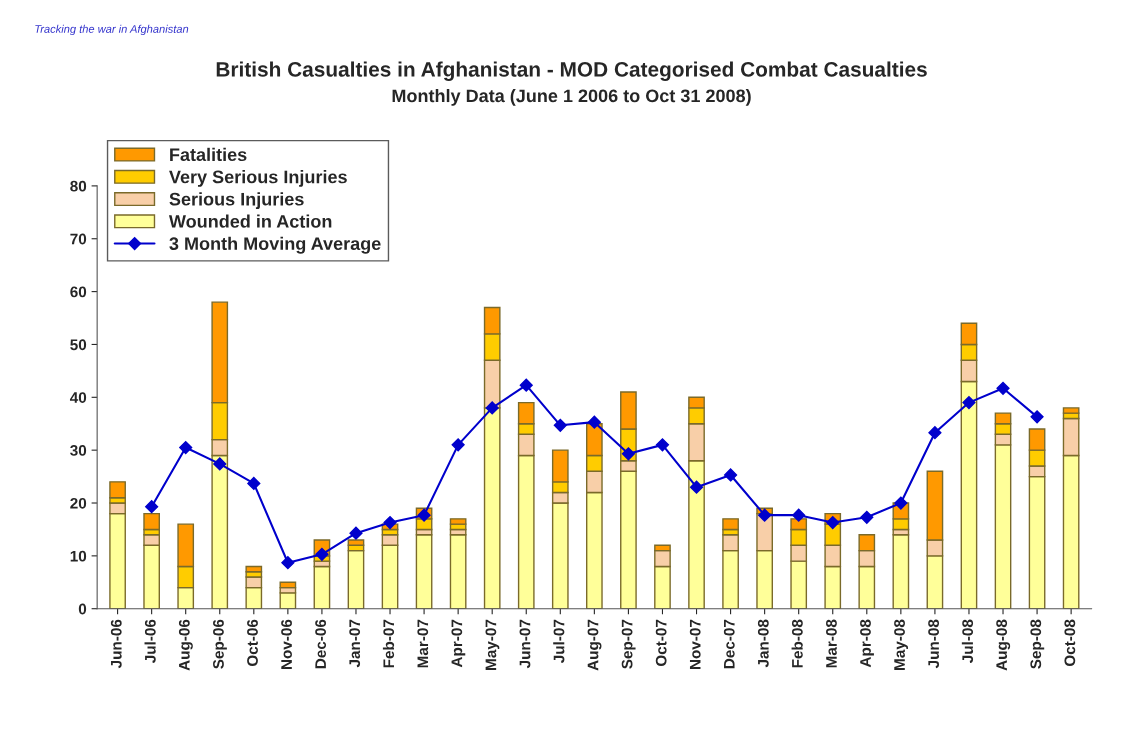 This screenshot has width=1143, height=729. Describe the element at coordinates (934, 644) in the screenshot. I see `x-tick-label: Jun-08` at that location.